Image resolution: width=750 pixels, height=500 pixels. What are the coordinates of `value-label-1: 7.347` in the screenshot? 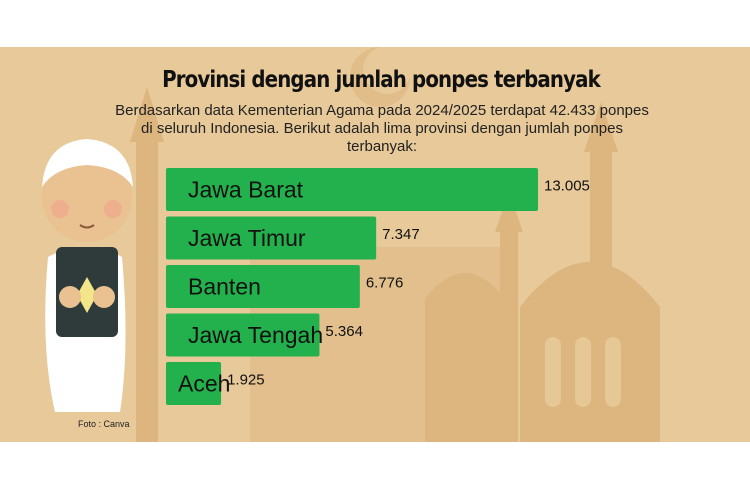 It's located at (401, 234).